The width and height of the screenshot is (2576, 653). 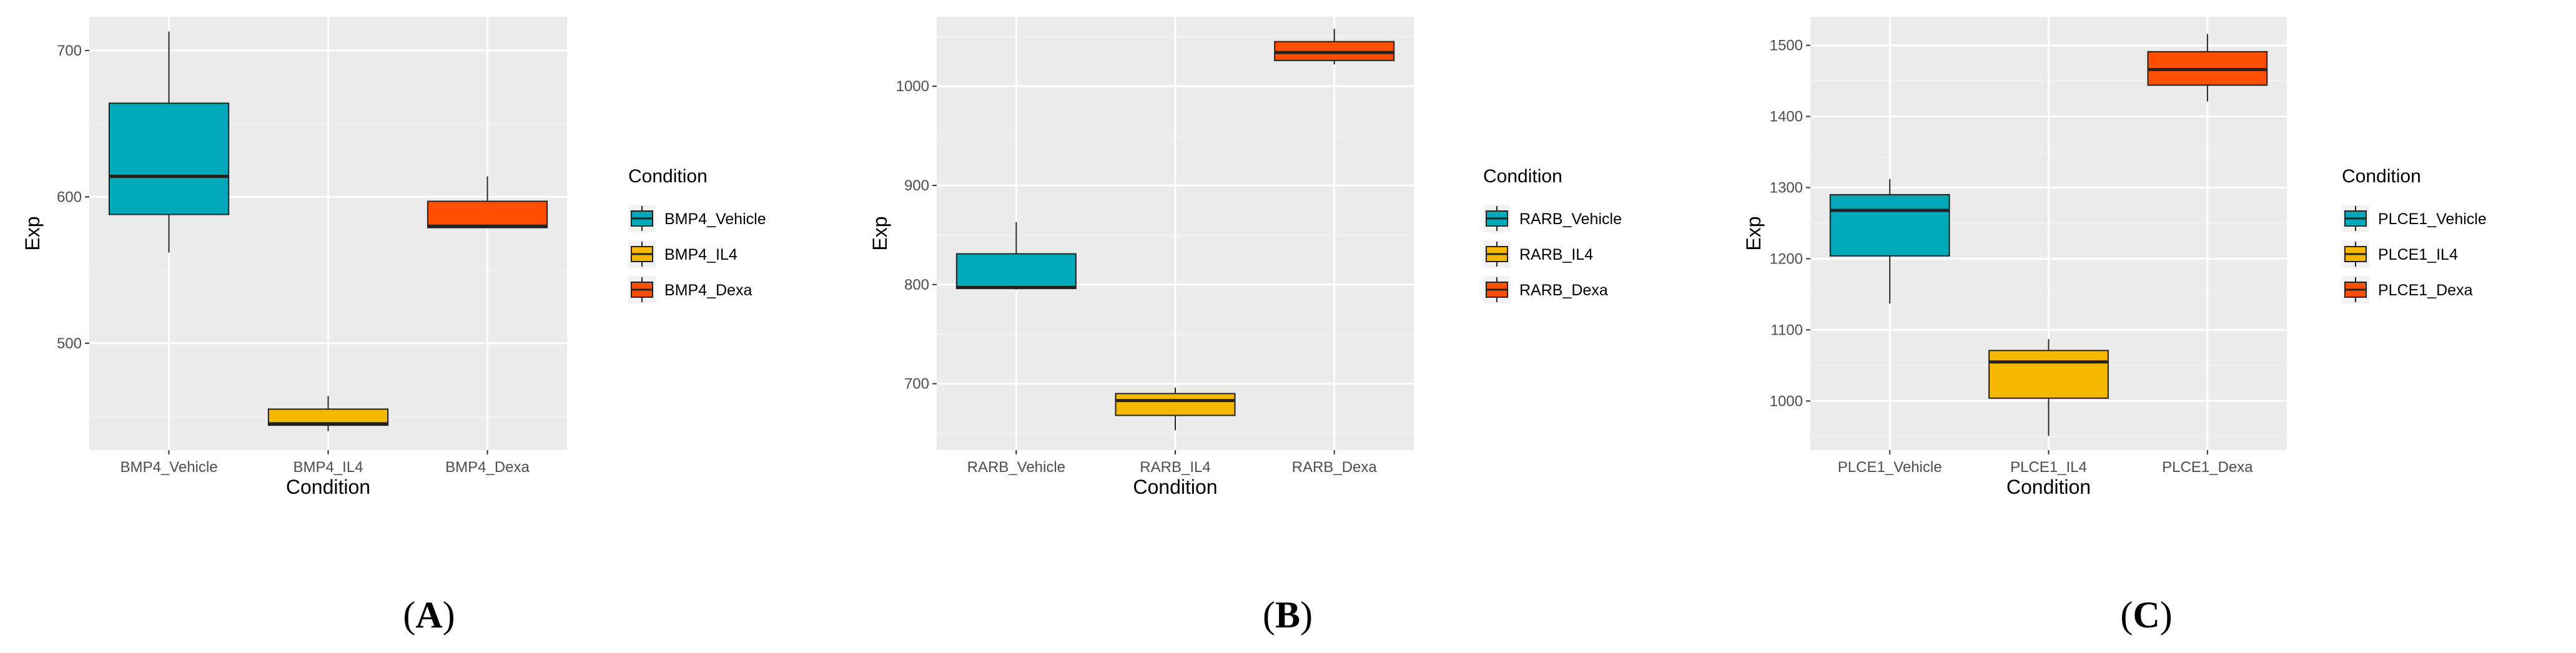 I want to click on y-tick-label: 500, so click(x=69, y=343).